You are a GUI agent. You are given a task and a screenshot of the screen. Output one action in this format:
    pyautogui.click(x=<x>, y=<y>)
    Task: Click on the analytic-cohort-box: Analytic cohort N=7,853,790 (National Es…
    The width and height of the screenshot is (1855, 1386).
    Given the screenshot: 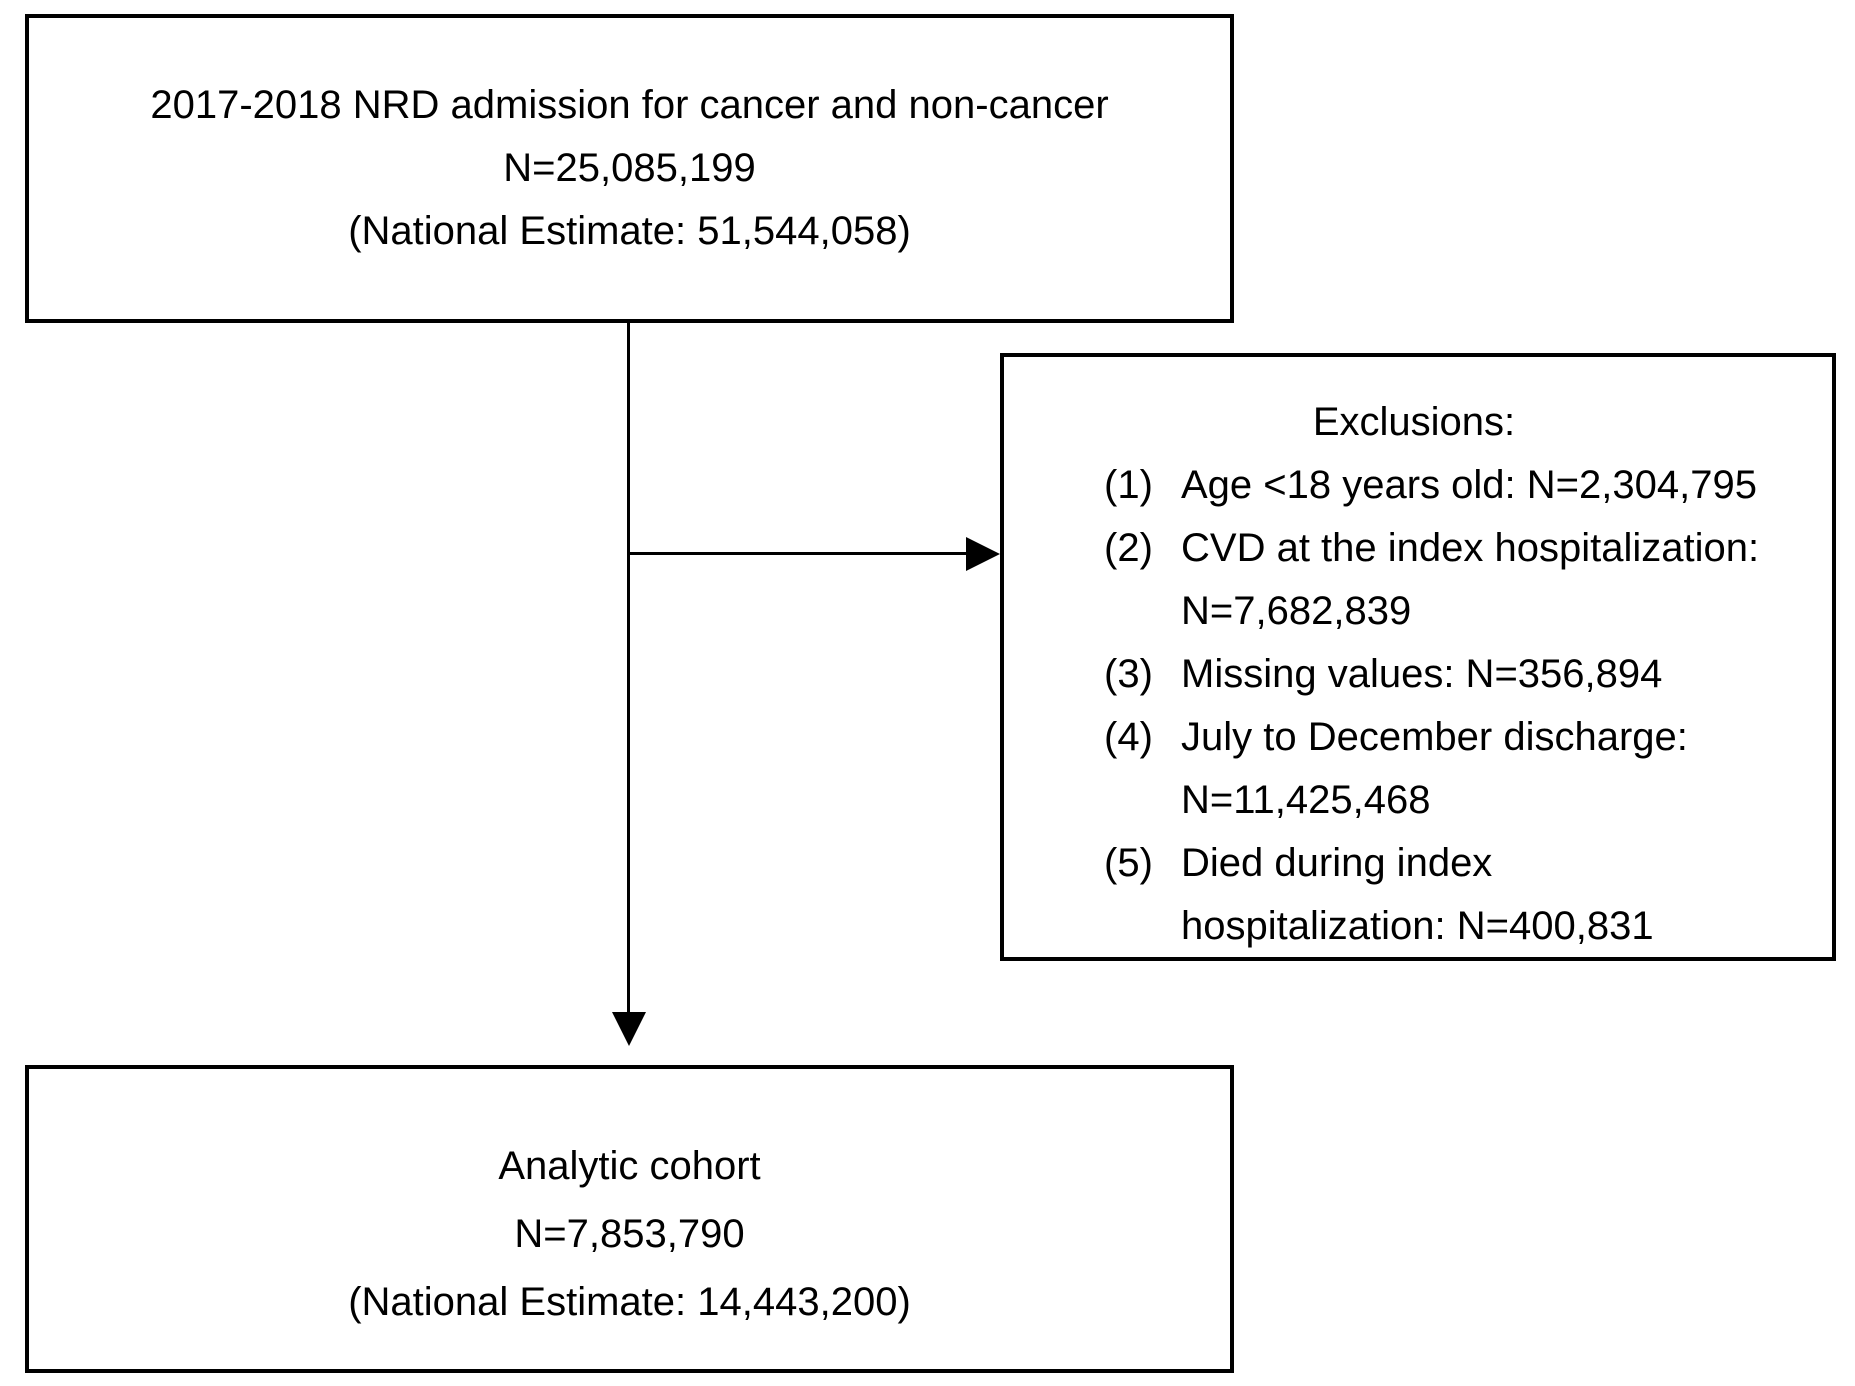 What is the action you would take?
    pyautogui.click(x=629, y=1219)
    